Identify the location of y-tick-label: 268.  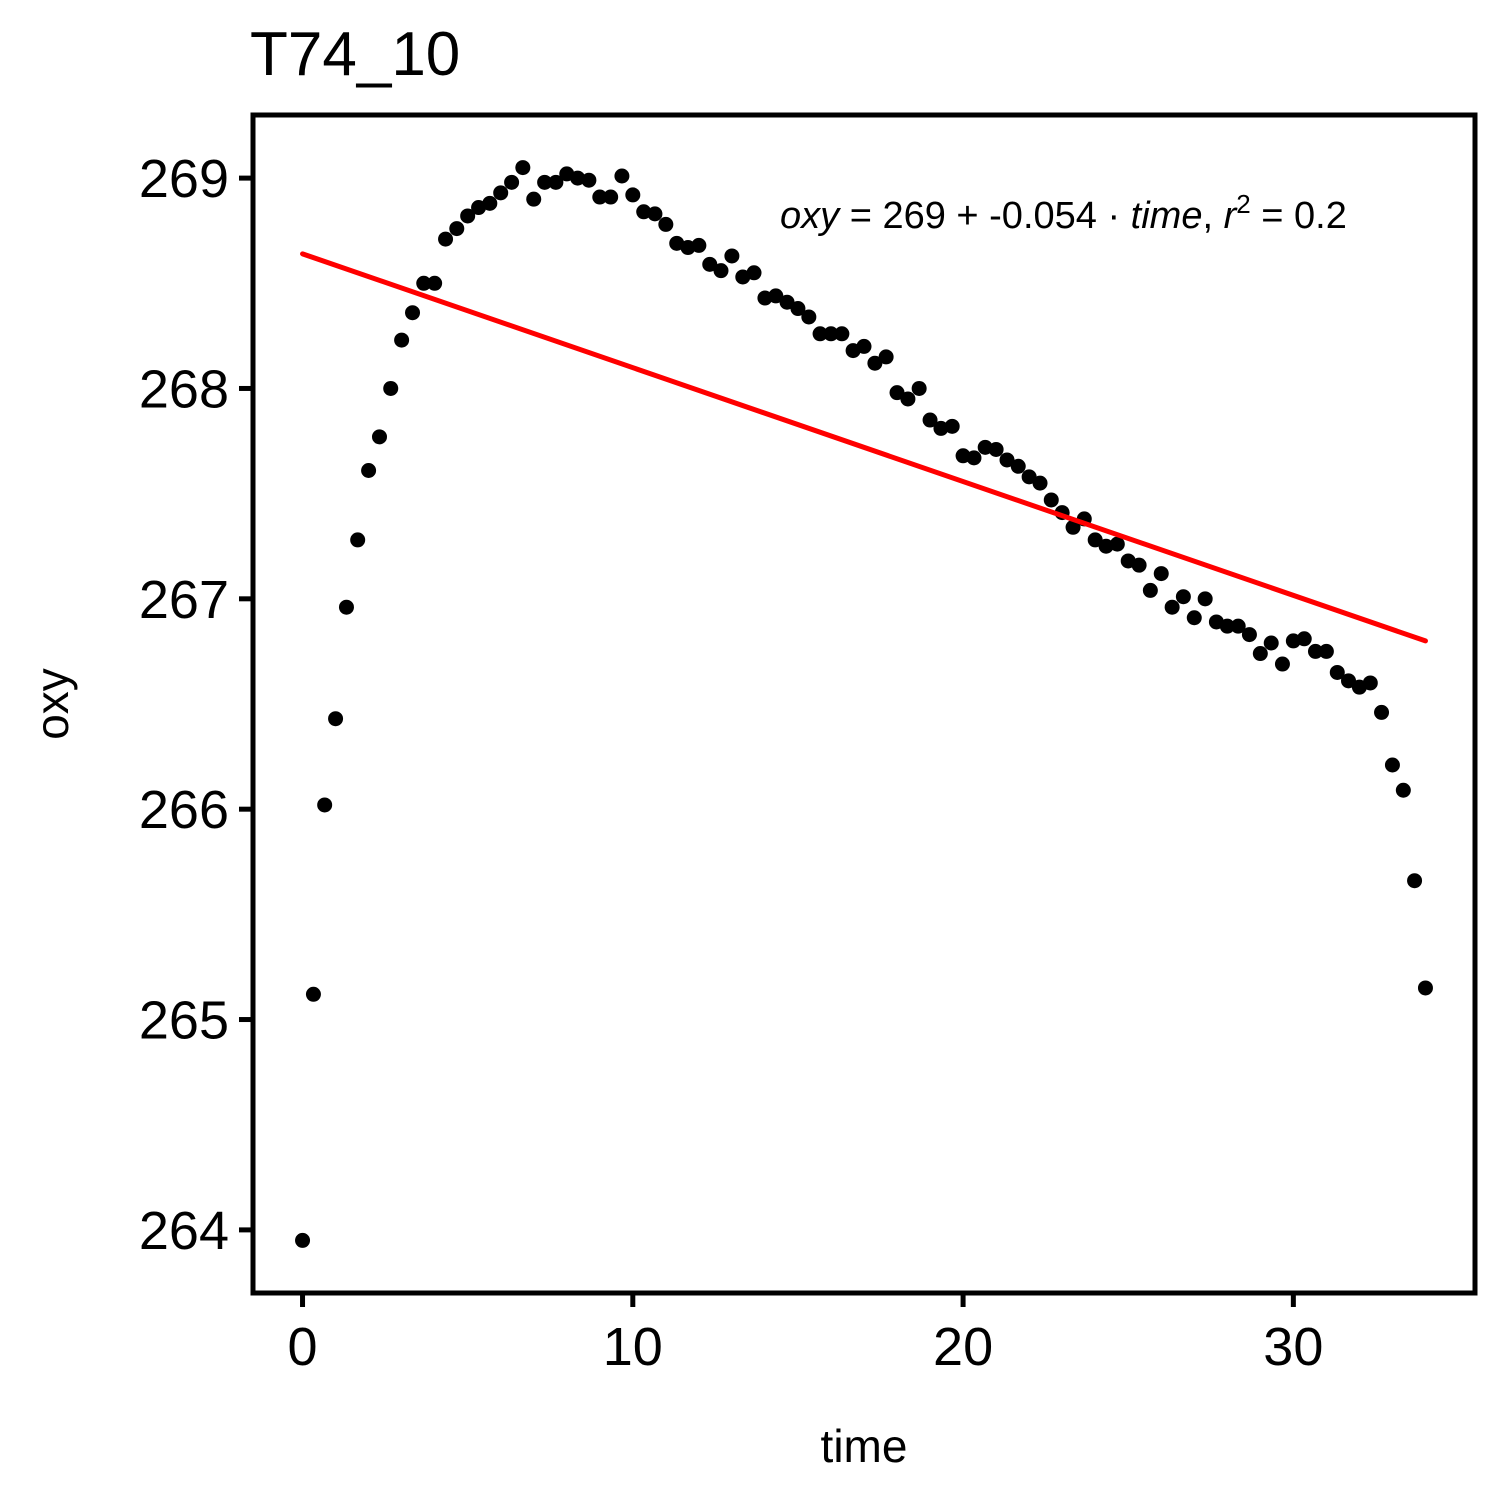
(184, 389).